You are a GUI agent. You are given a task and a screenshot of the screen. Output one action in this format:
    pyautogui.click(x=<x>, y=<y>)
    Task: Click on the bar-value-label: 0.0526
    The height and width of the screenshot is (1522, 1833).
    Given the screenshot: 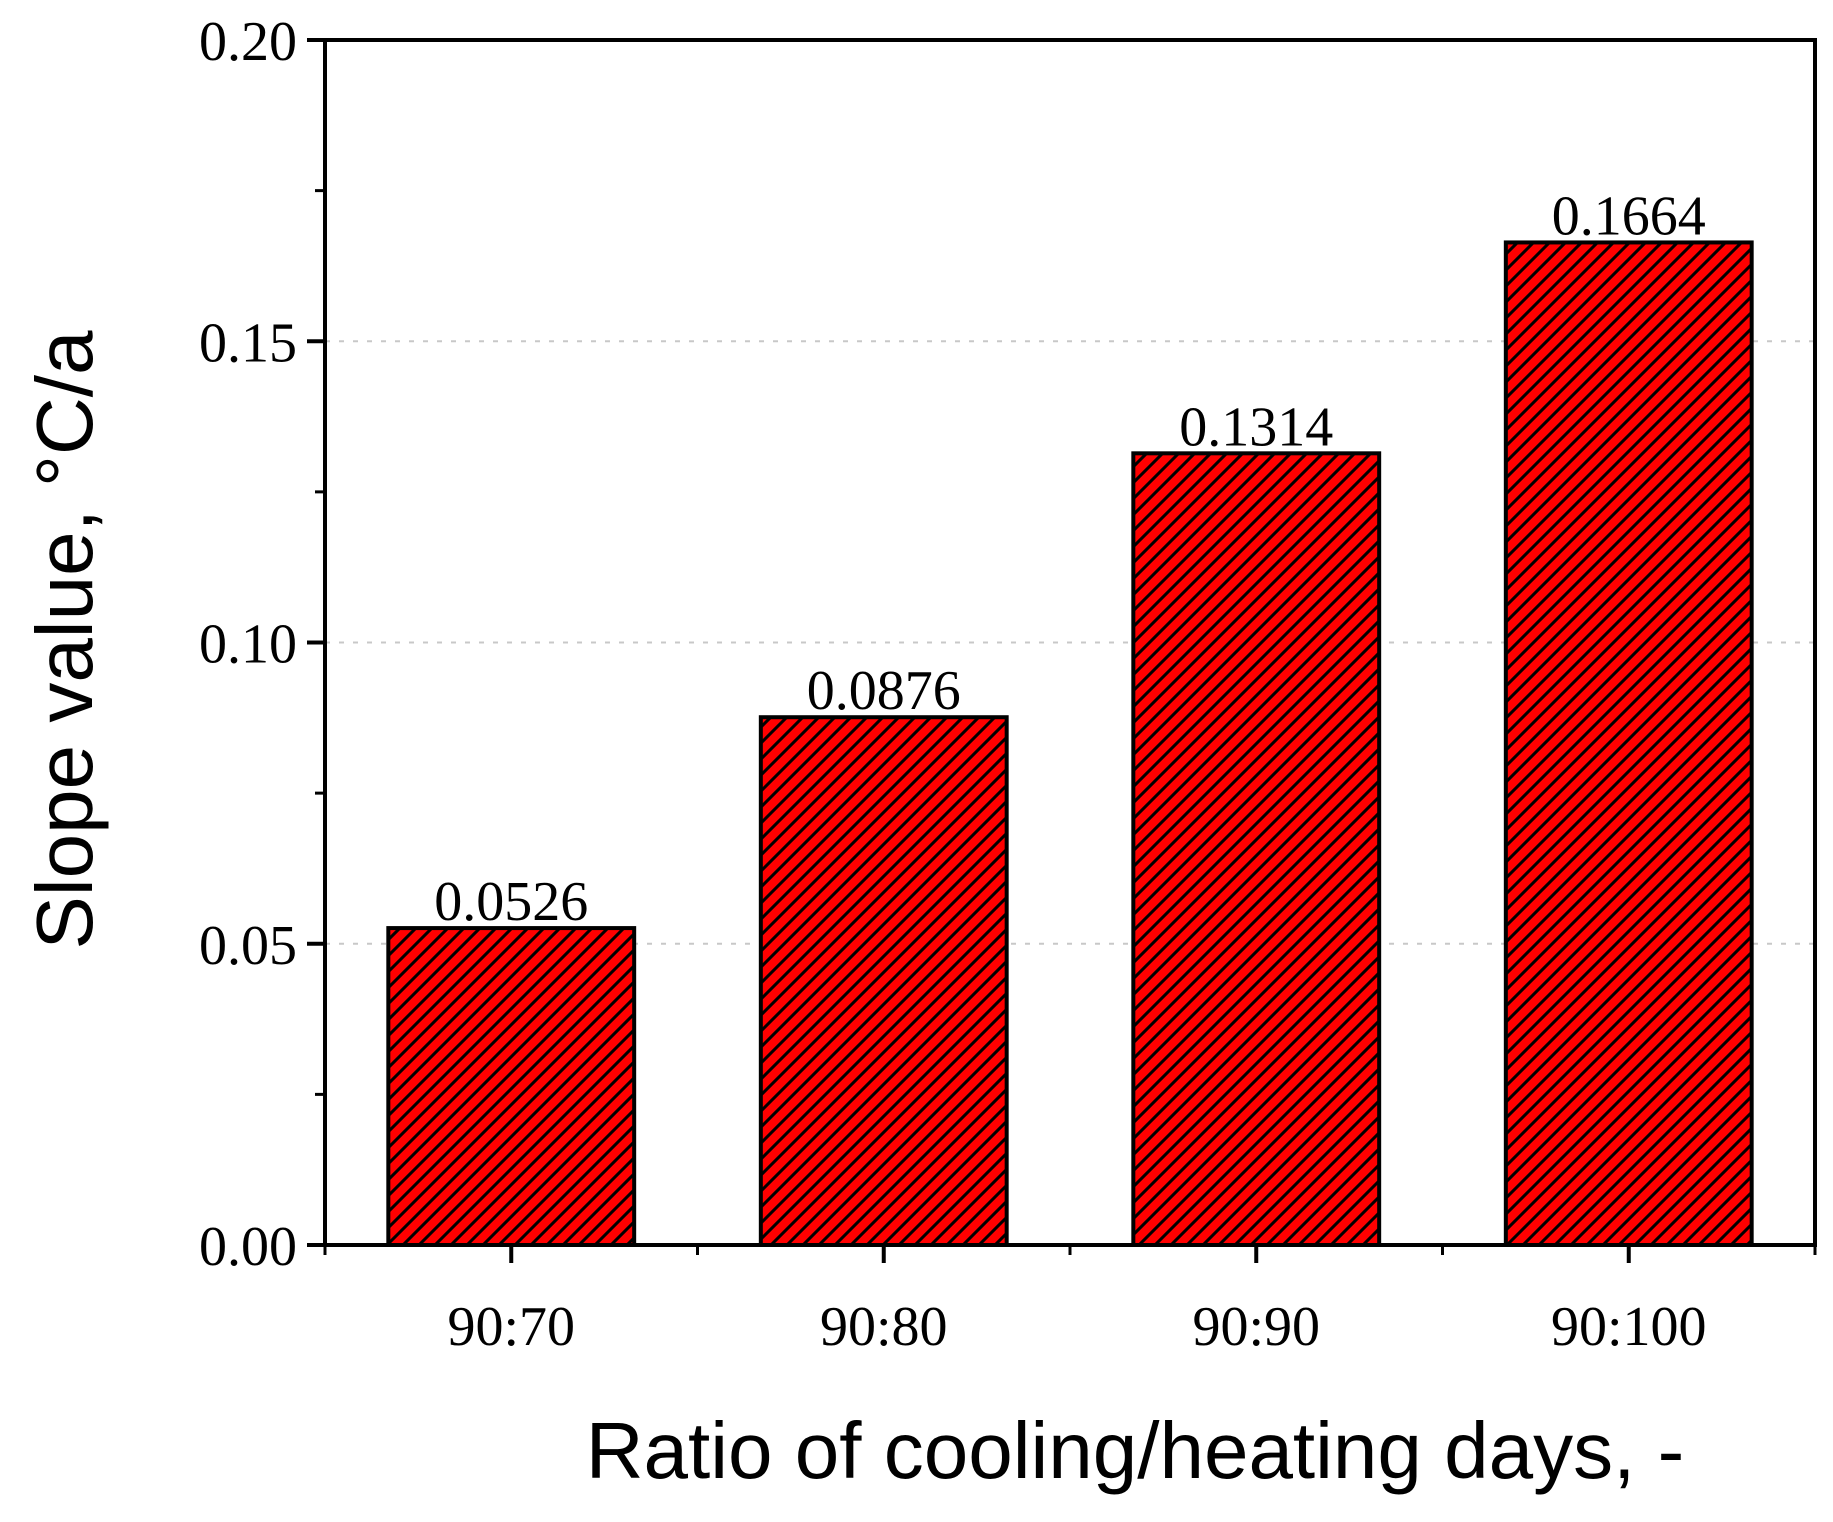 What is the action you would take?
    pyautogui.click(x=511, y=902)
    